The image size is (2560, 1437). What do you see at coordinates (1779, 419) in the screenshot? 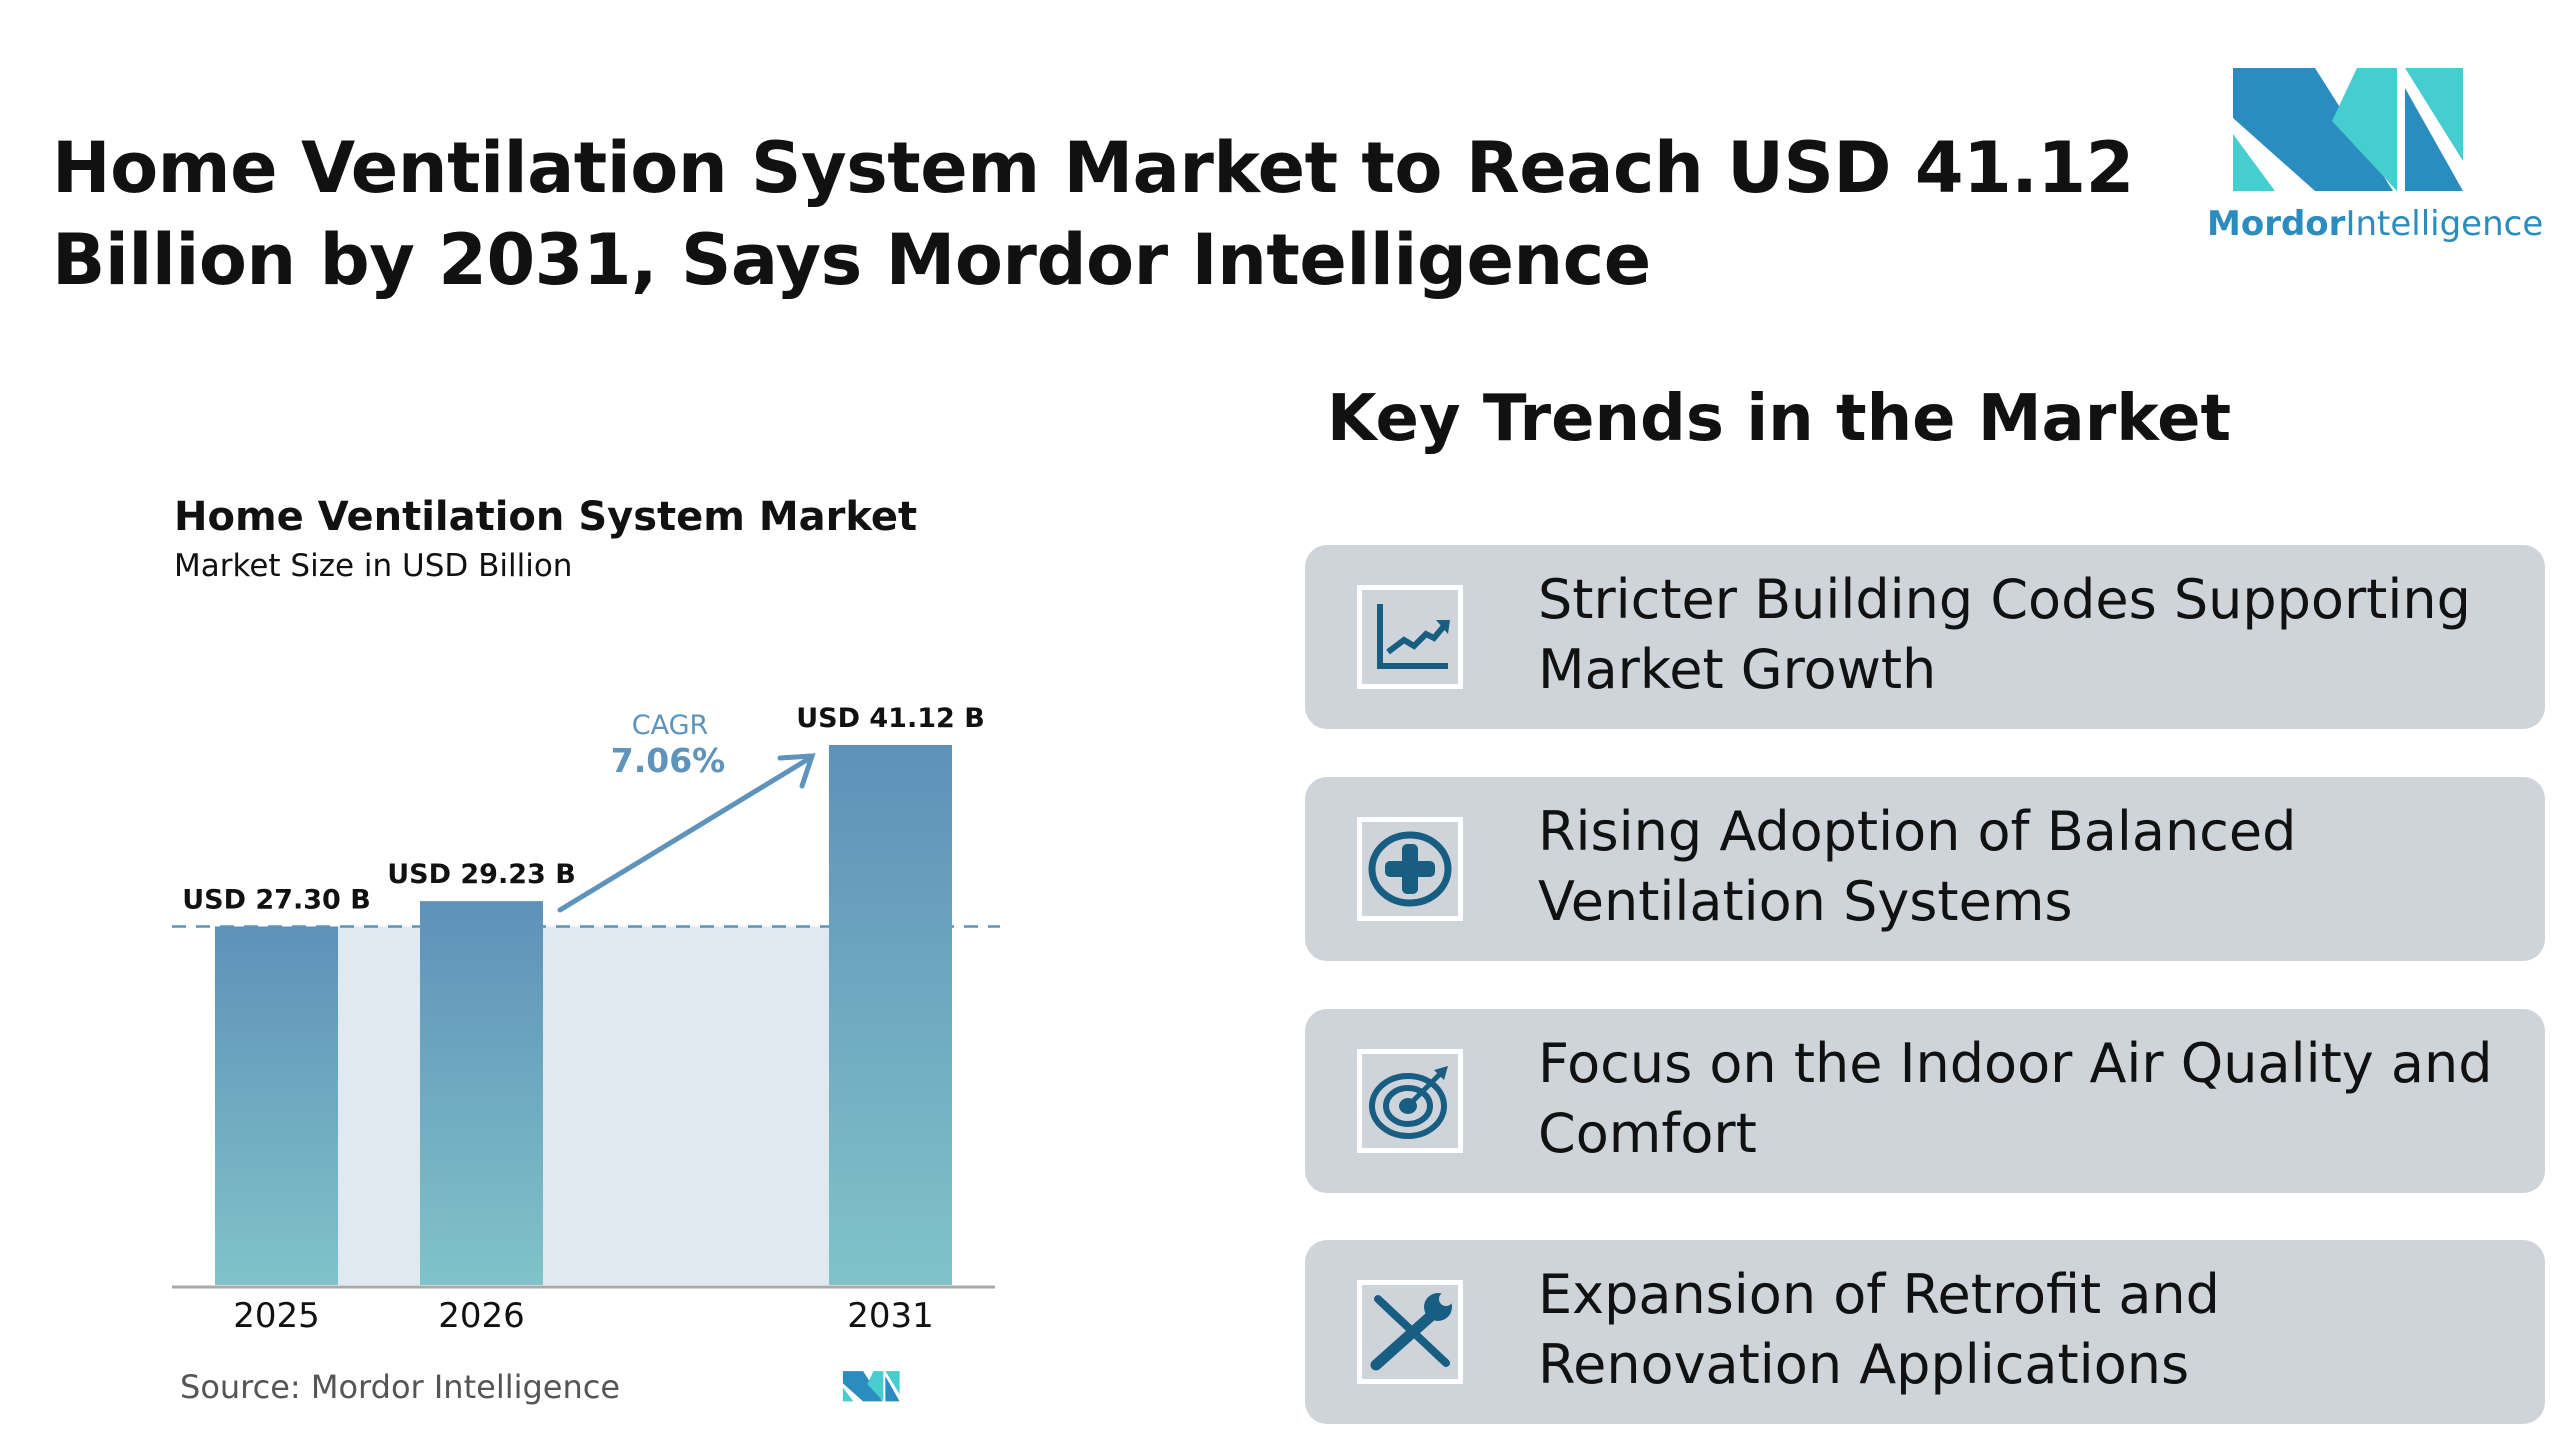
I see `trends-heading: Key Trends in the Market` at bounding box center [1779, 419].